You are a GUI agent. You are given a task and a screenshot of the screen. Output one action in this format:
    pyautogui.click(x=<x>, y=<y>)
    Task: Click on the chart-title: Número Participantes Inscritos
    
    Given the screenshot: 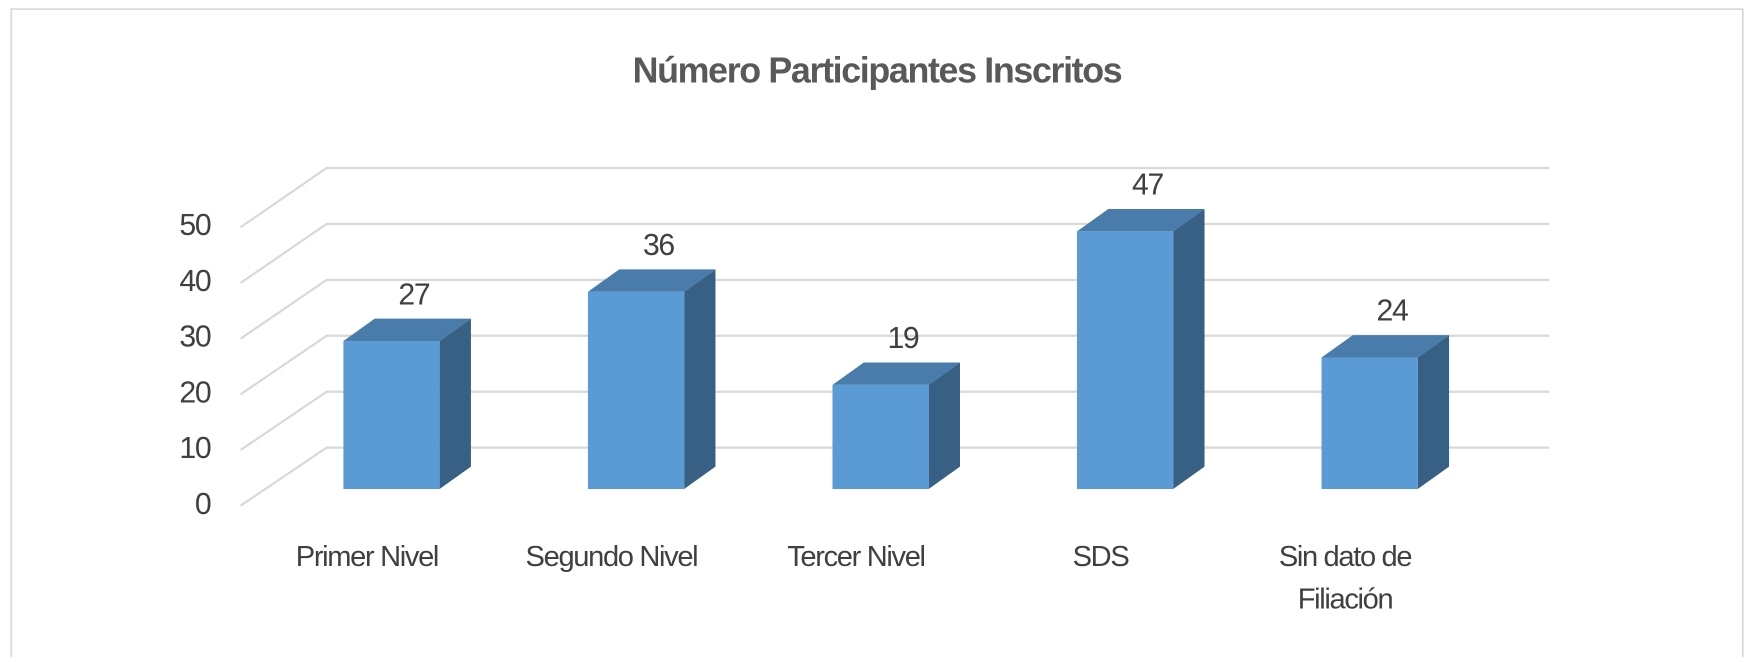 What is the action you would take?
    pyautogui.click(x=877, y=70)
    